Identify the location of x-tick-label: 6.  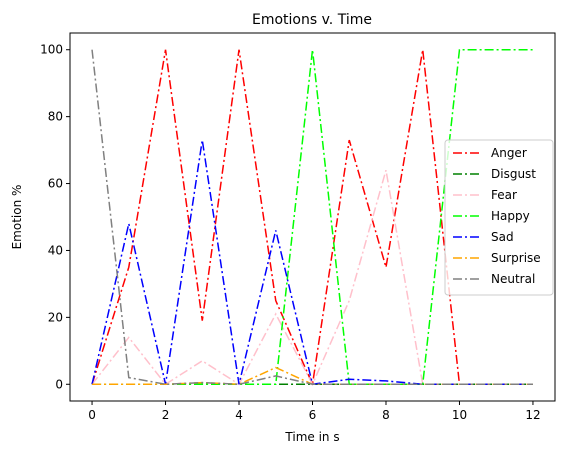
(313, 415).